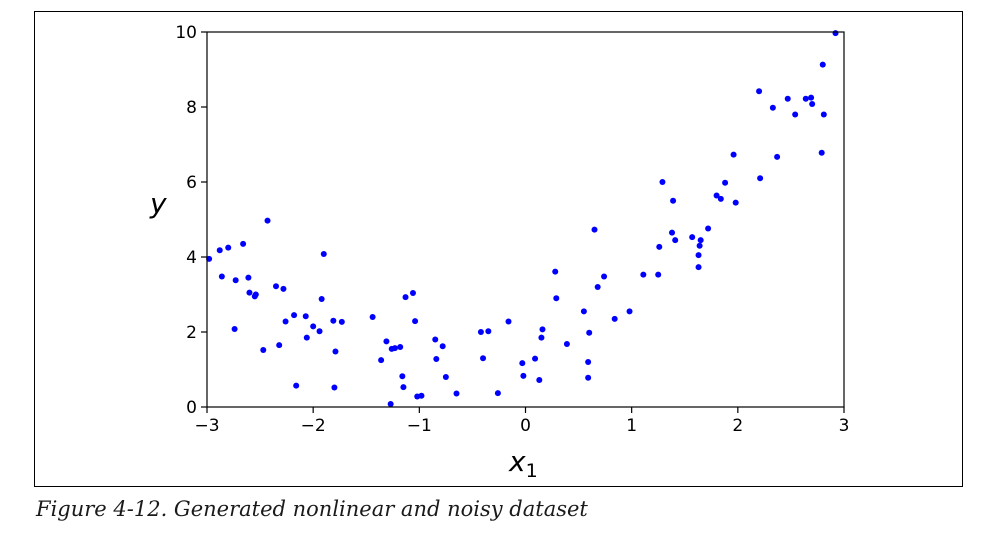  Describe the element at coordinates (191, 258) in the screenshot. I see `y-tick-label: 4` at that location.